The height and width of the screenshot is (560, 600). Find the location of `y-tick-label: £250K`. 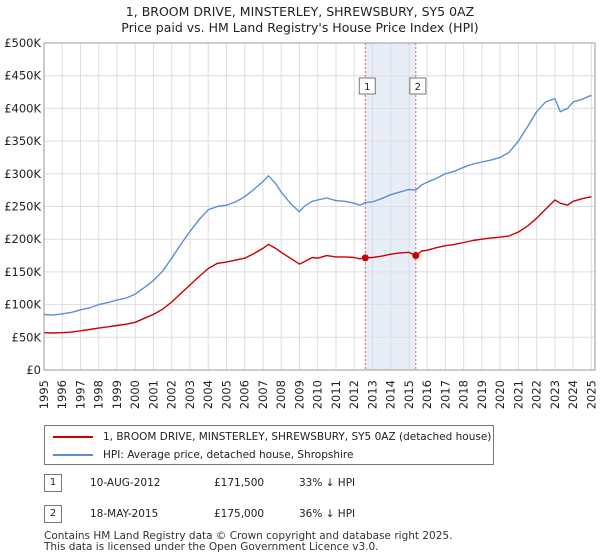

y-tick-label: £250K is located at coordinates (22, 207).